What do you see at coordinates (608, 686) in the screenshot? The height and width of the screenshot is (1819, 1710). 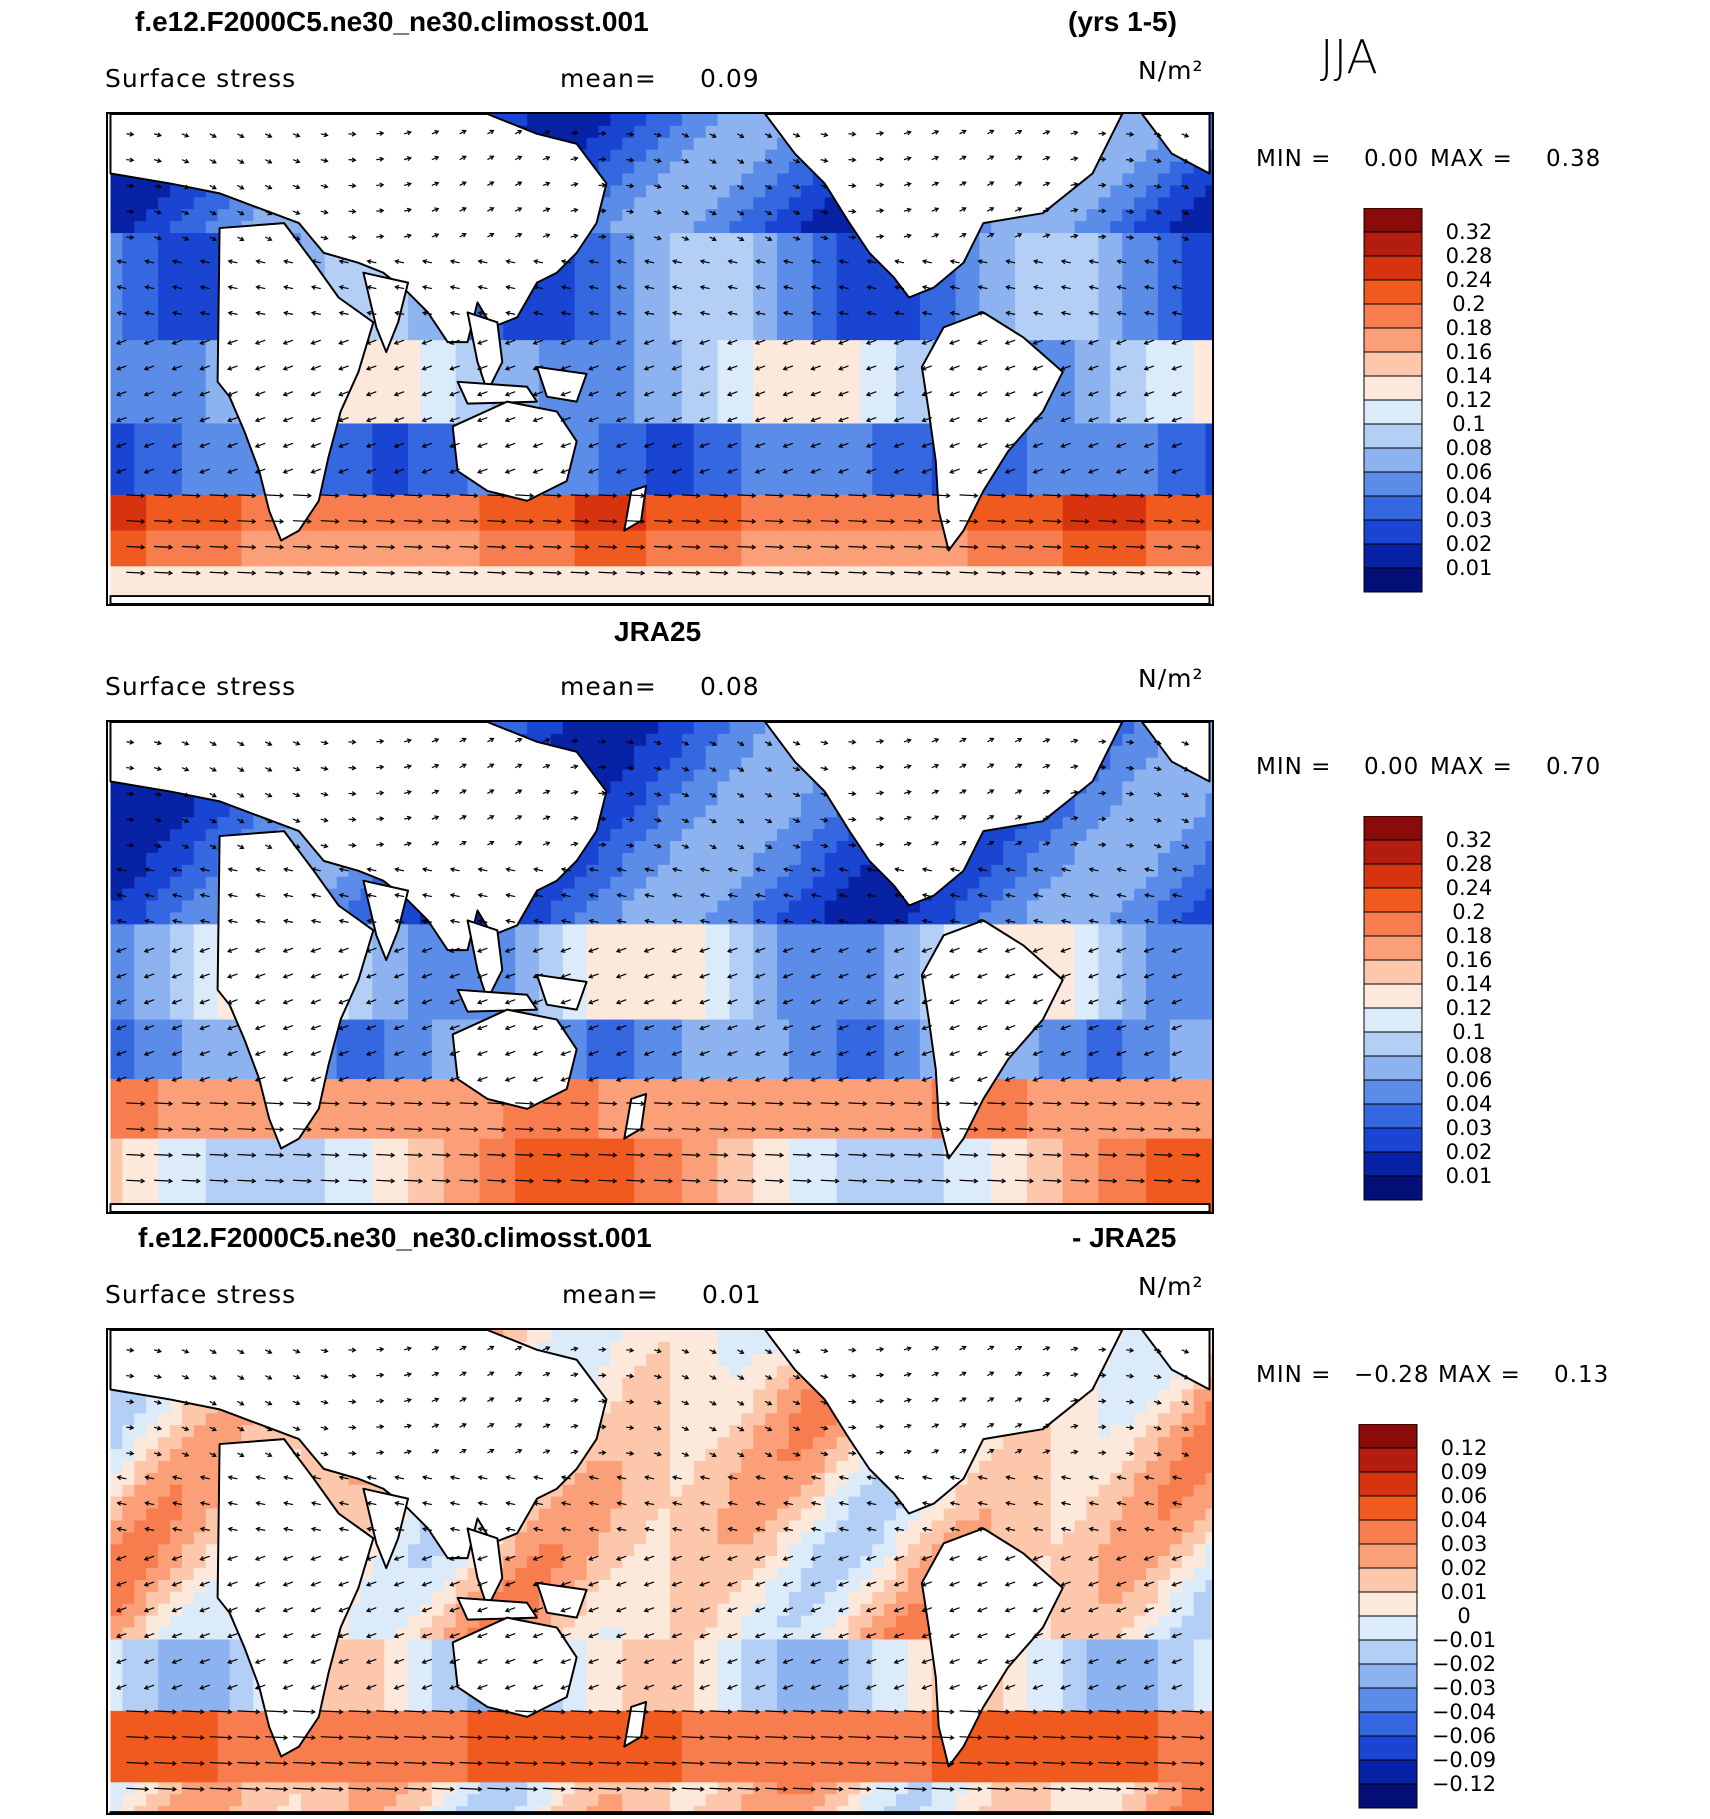 I see `panel2-mean-label: mean=` at bounding box center [608, 686].